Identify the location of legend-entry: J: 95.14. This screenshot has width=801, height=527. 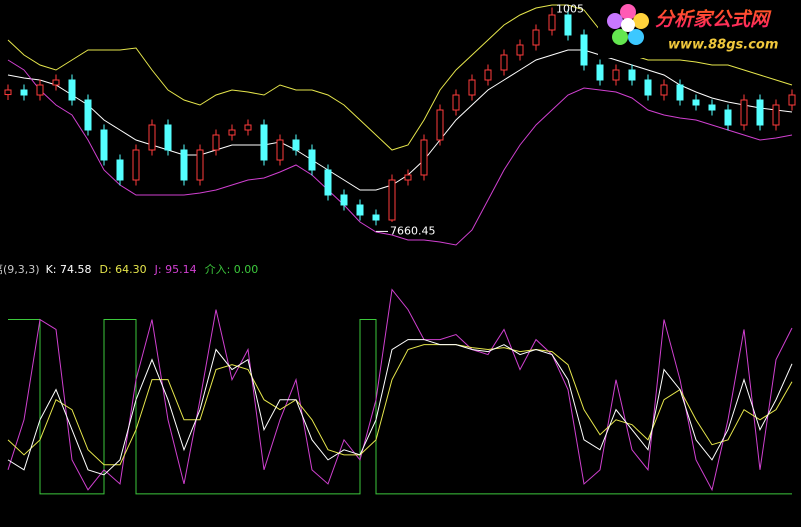
(175, 269).